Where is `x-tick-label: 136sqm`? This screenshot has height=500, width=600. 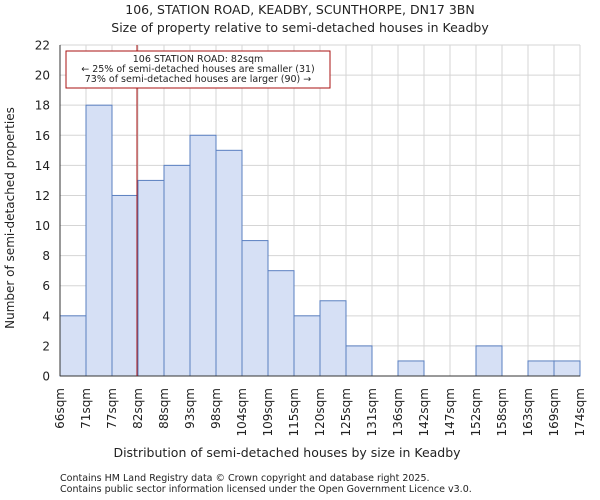
x-tick-label: 136sqm is located at coordinates (398, 412).